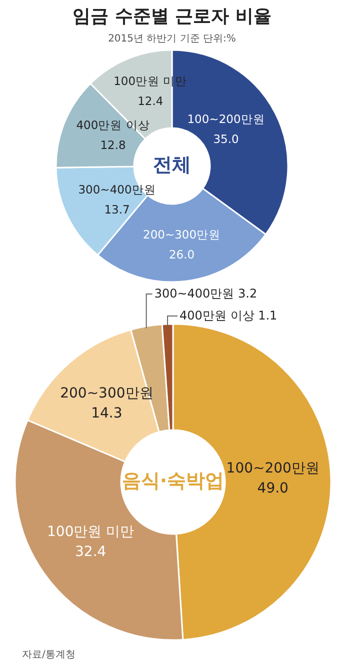 The image size is (344, 667). I want to click on data-label: 12.4, so click(151, 101).